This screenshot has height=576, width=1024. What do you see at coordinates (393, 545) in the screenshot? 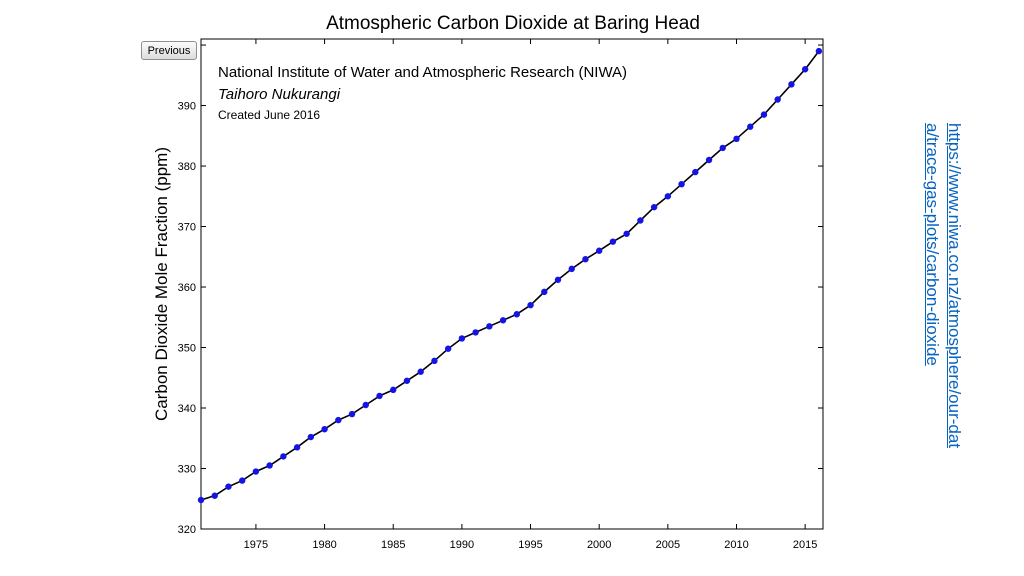
I see `x-tick-label: 1985` at bounding box center [393, 545].